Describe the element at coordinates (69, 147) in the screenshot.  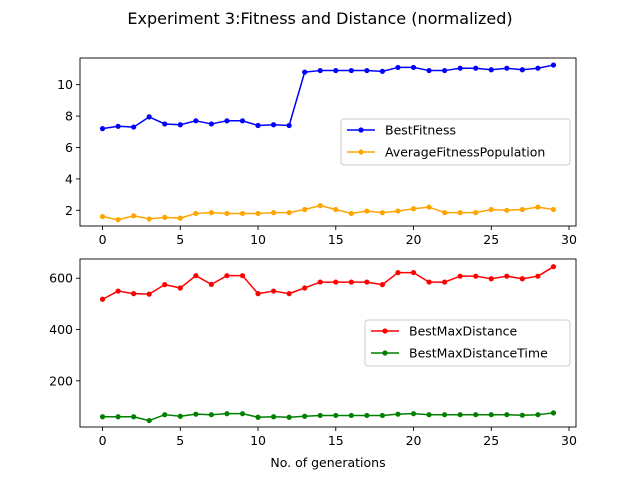
I see `y-tick-label: 6` at that location.